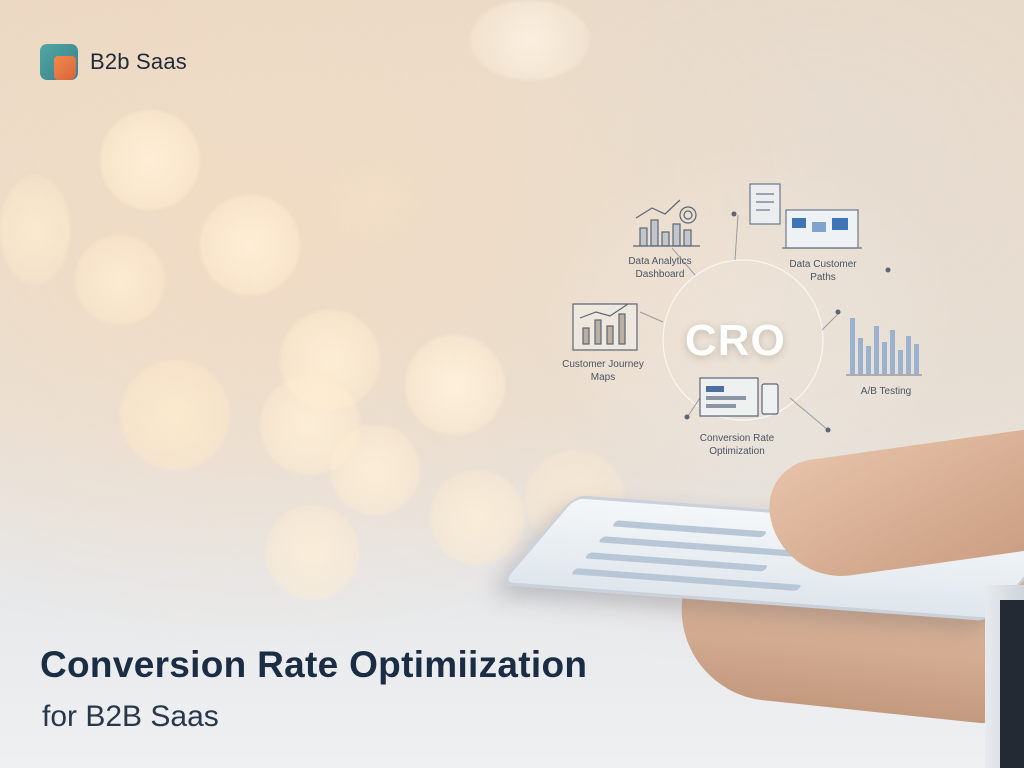 This screenshot has height=768, width=1024. Describe the element at coordinates (666, 223) in the screenshot. I see `analytics-chart-icon` at that location.